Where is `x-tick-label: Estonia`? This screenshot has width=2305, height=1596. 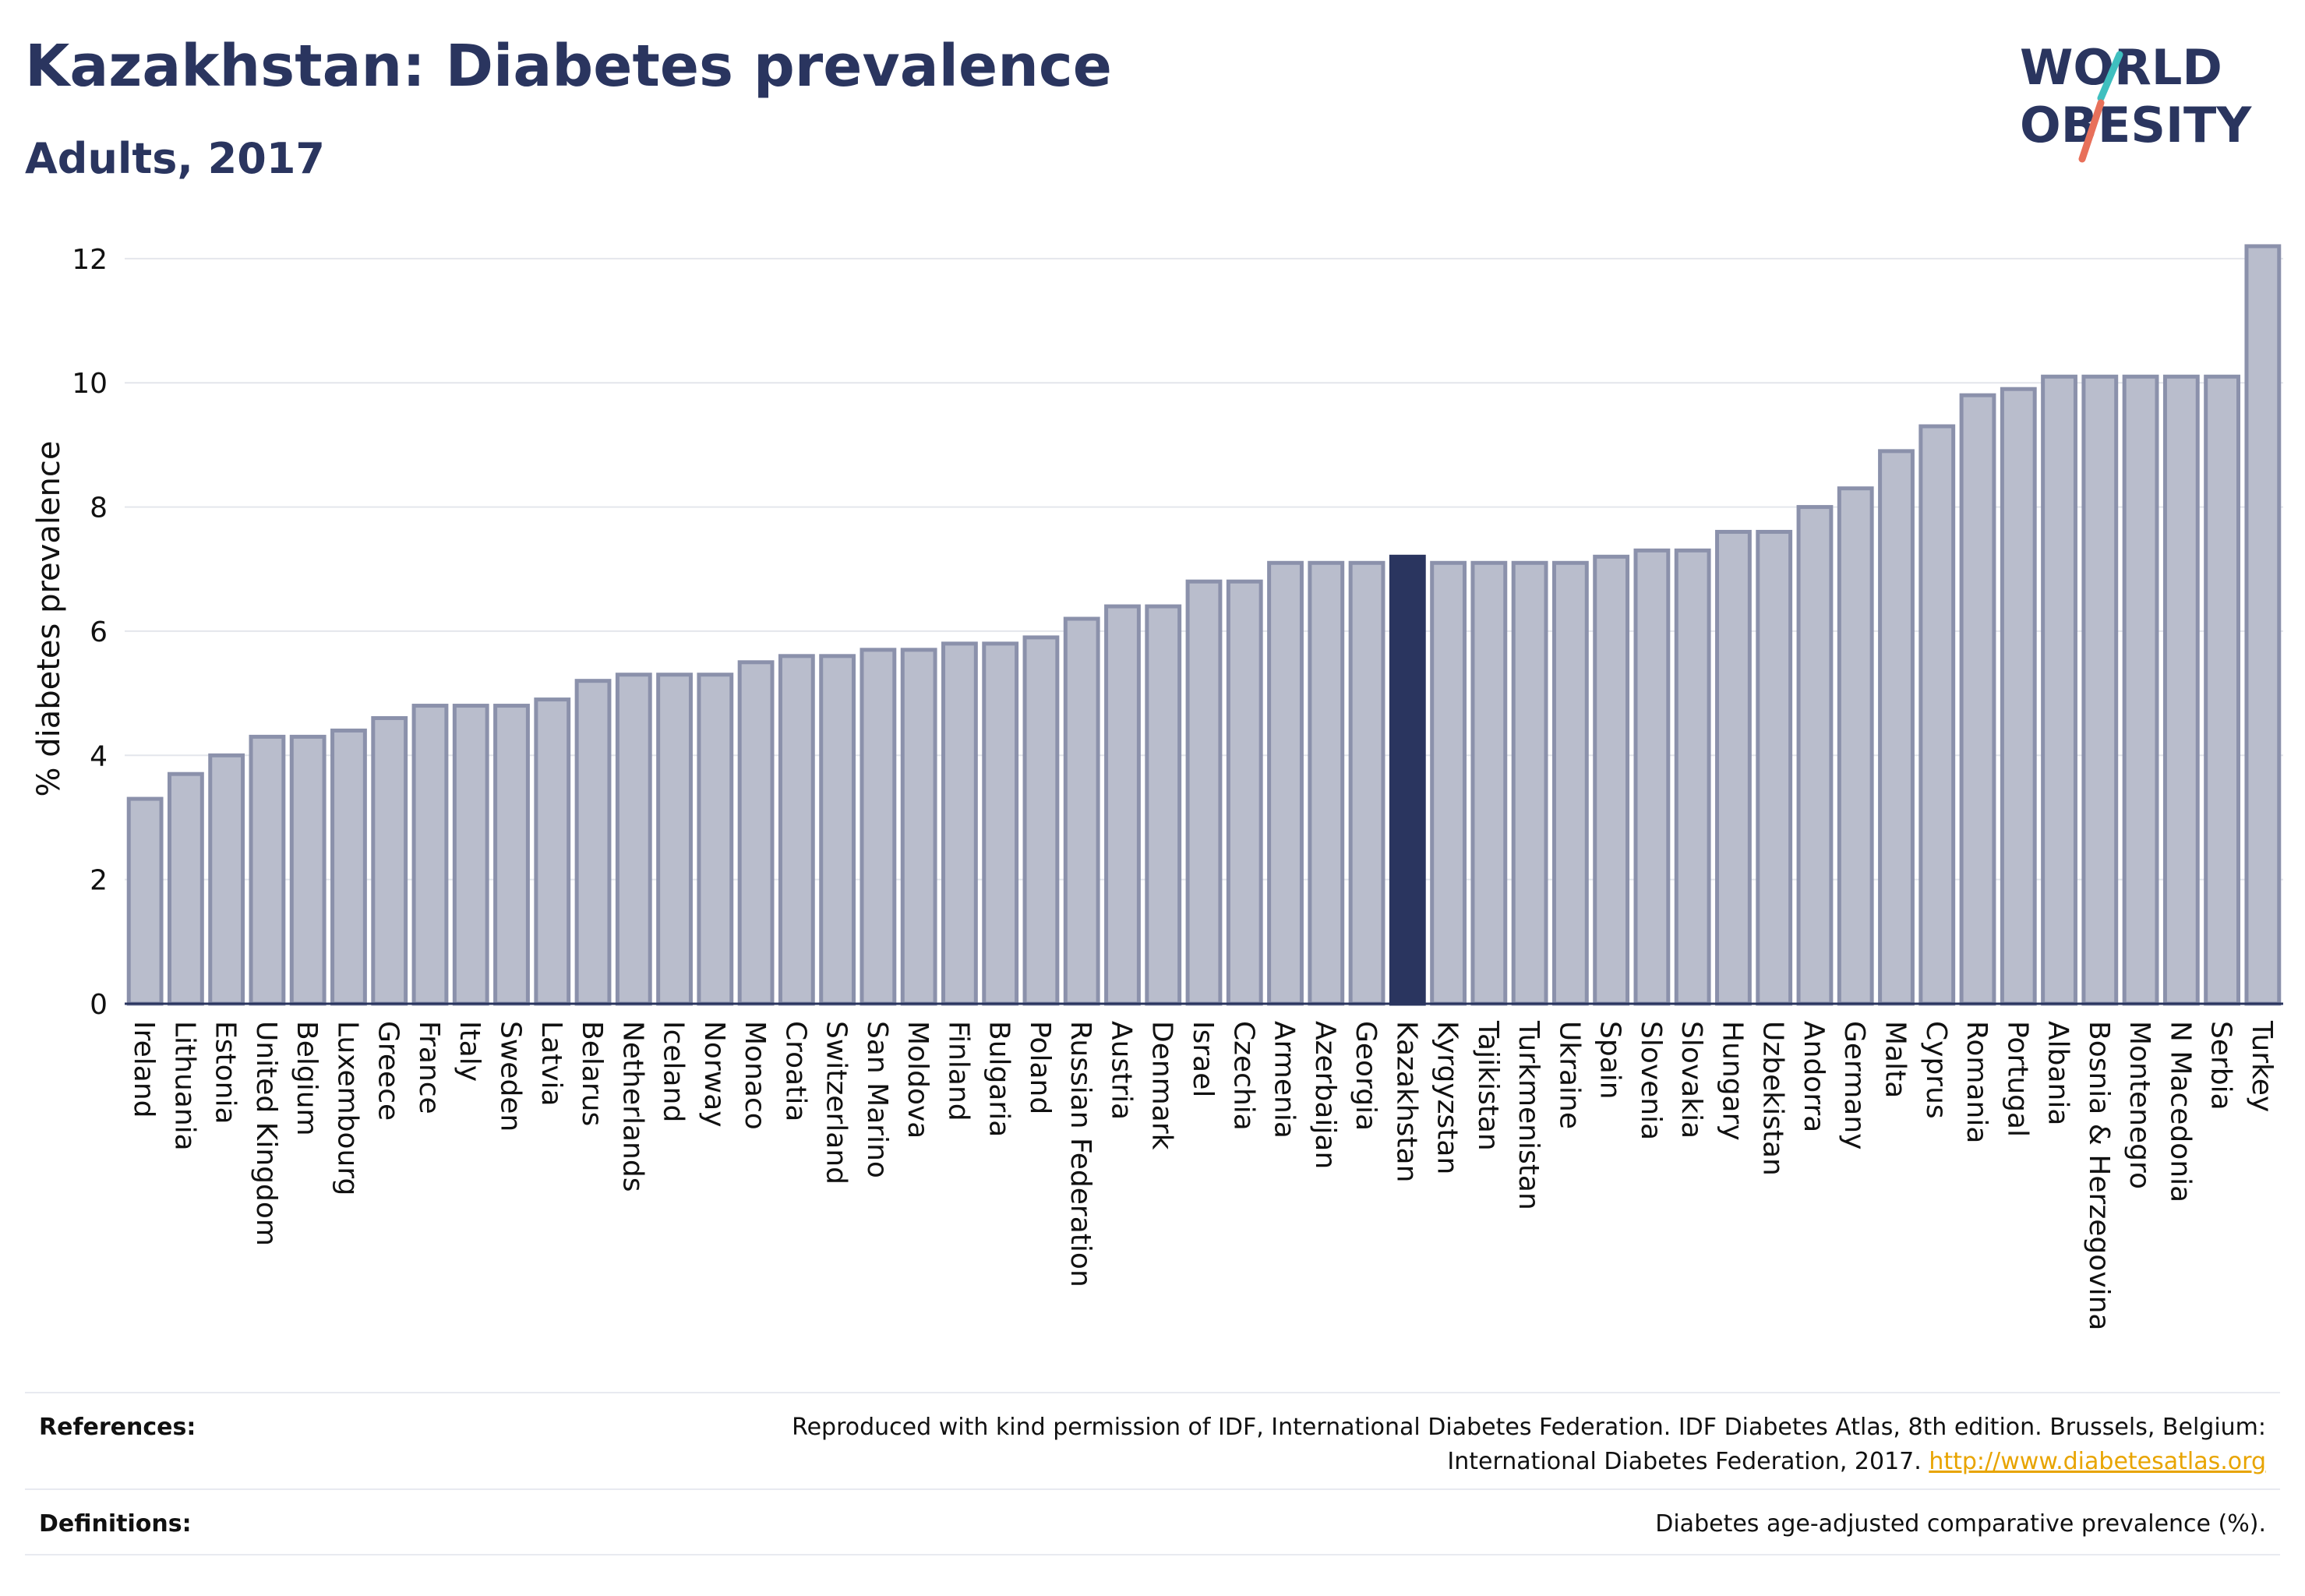 x-tick-label: Estonia is located at coordinates (226, 1073).